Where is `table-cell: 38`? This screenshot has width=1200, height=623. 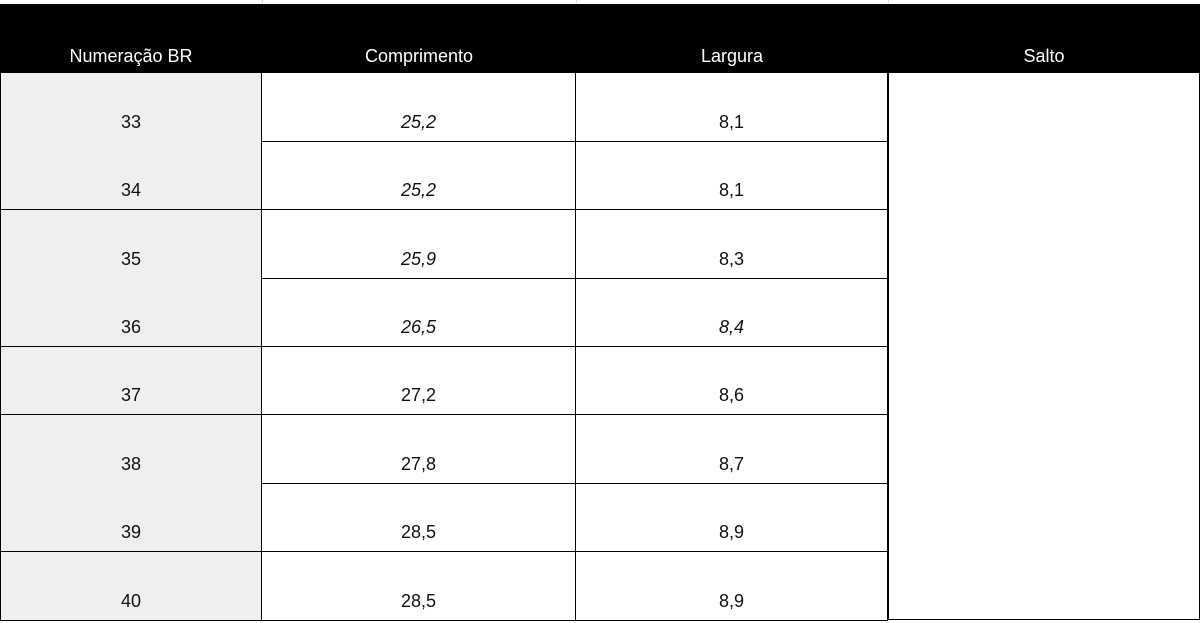 table-cell: 38 is located at coordinates (131, 449).